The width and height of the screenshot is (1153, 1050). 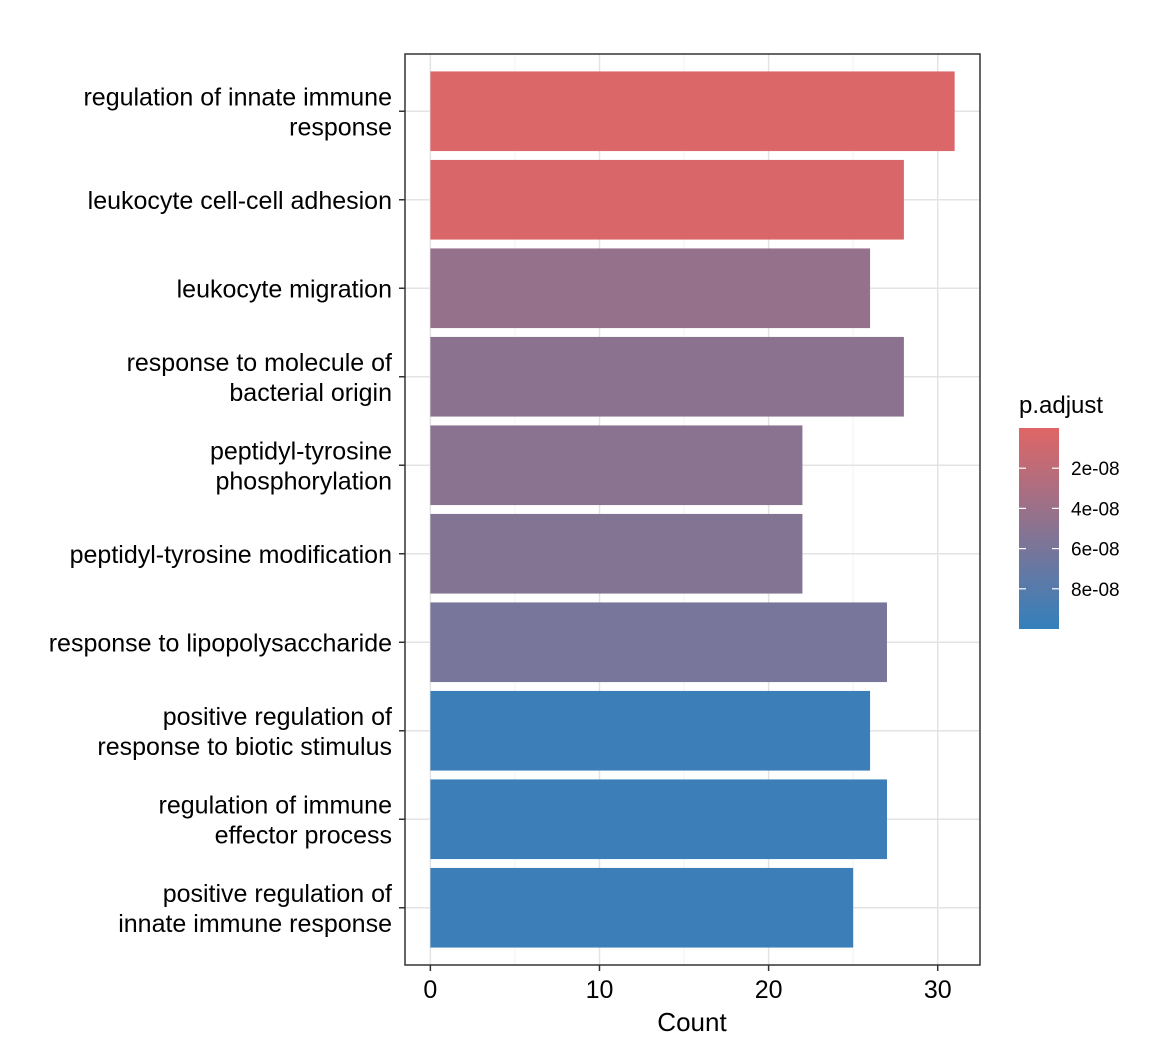 What do you see at coordinates (1095, 509) in the screenshot?
I see `legend-tick-label: 4e-08` at bounding box center [1095, 509].